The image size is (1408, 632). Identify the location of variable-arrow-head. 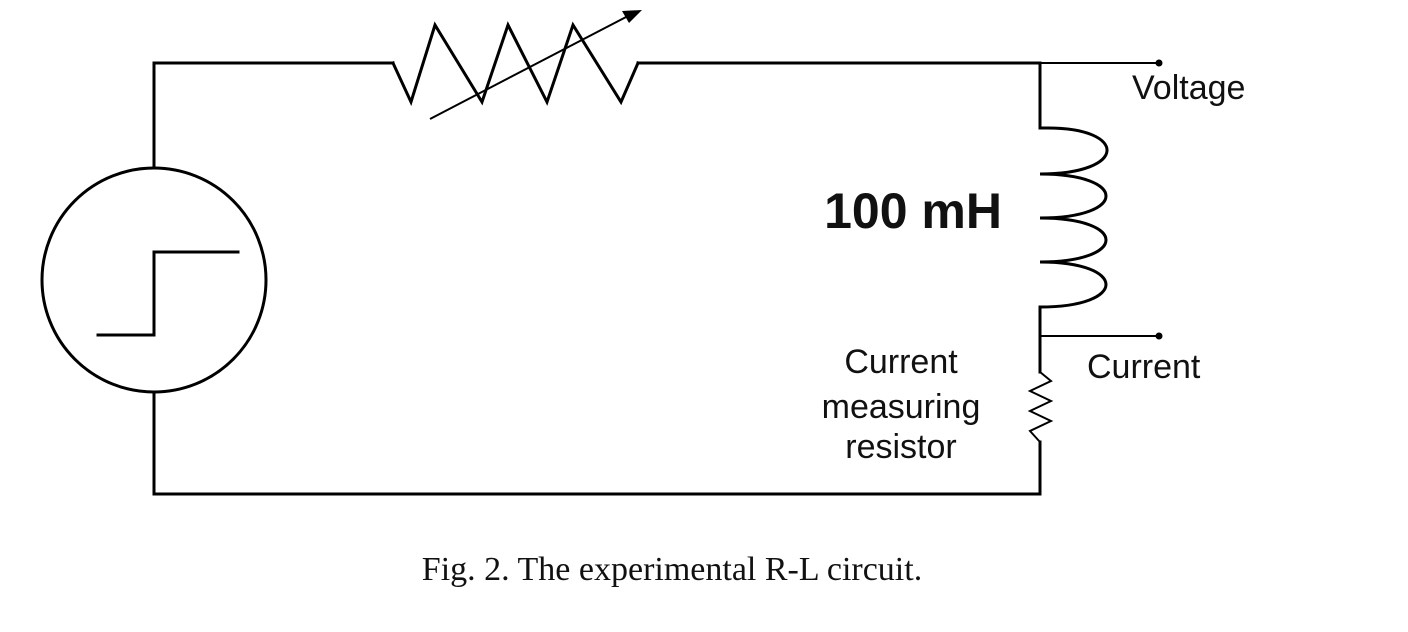
(632, 16).